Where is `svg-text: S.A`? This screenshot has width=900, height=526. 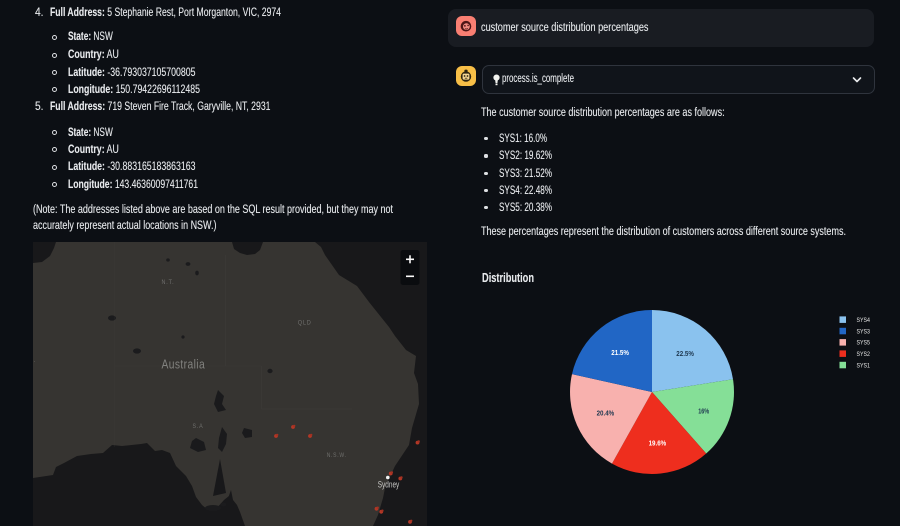 svg-text: S.A is located at coordinates (198, 426).